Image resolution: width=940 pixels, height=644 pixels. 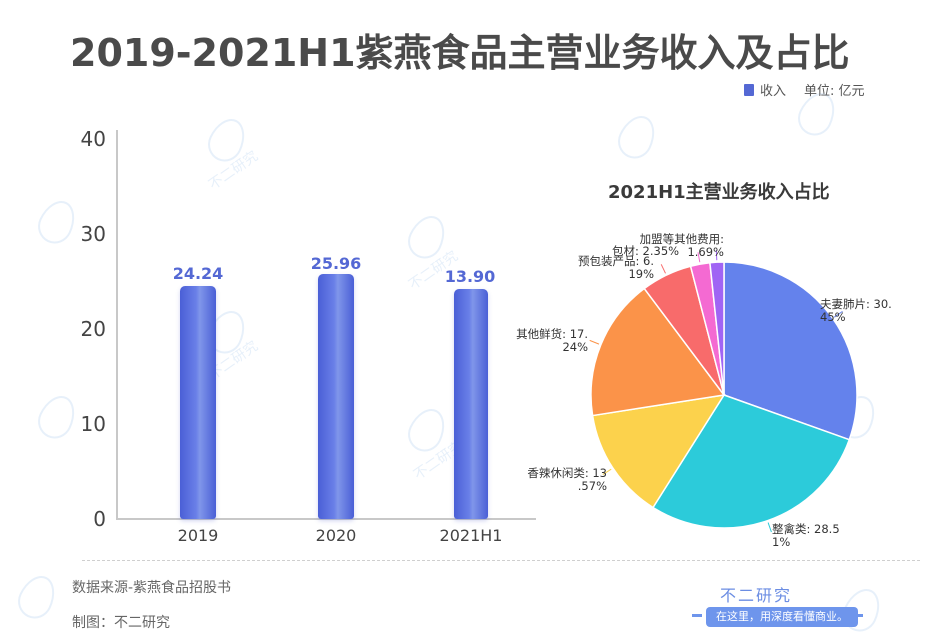 What do you see at coordinates (717, 328) in the screenshot?
I see `pie-slice-jiameng` at bounding box center [717, 328].